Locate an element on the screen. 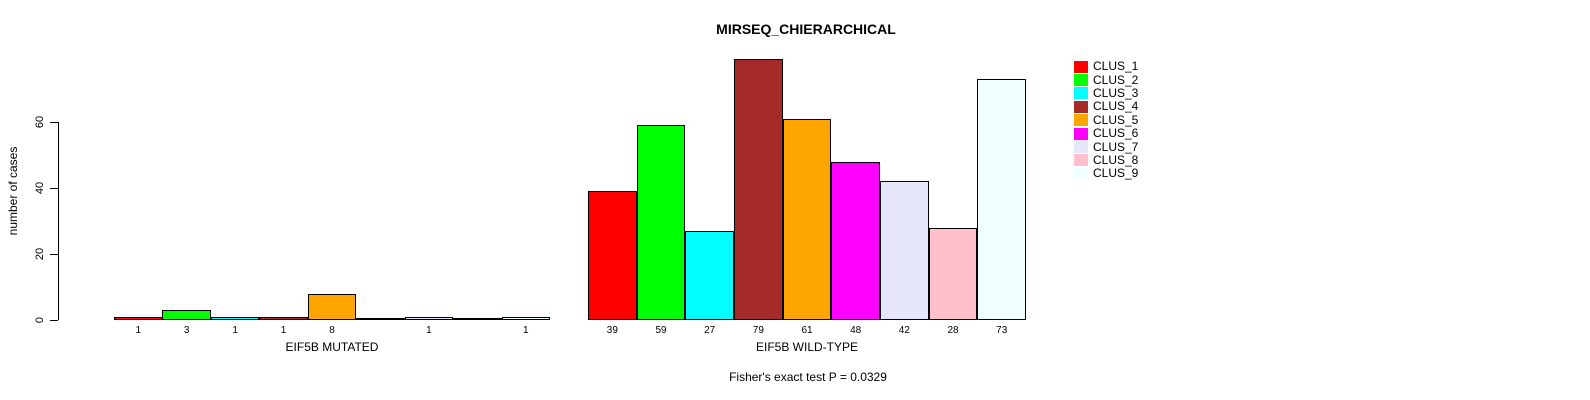  bar-clus_5-mutated is located at coordinates (332, 306).